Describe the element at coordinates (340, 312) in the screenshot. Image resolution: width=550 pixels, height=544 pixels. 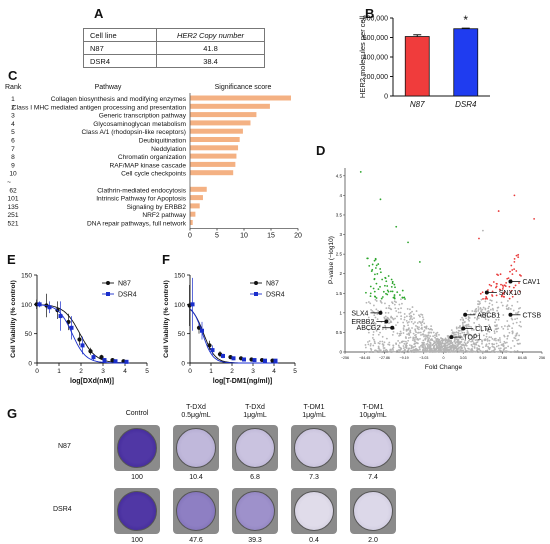
I see `y-tick-label: 1` at that location.